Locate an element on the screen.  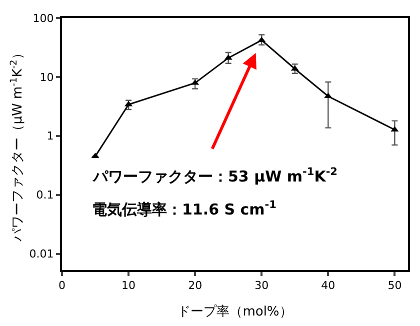
x-tick-label: 10 is located at coordinates (129, 285).